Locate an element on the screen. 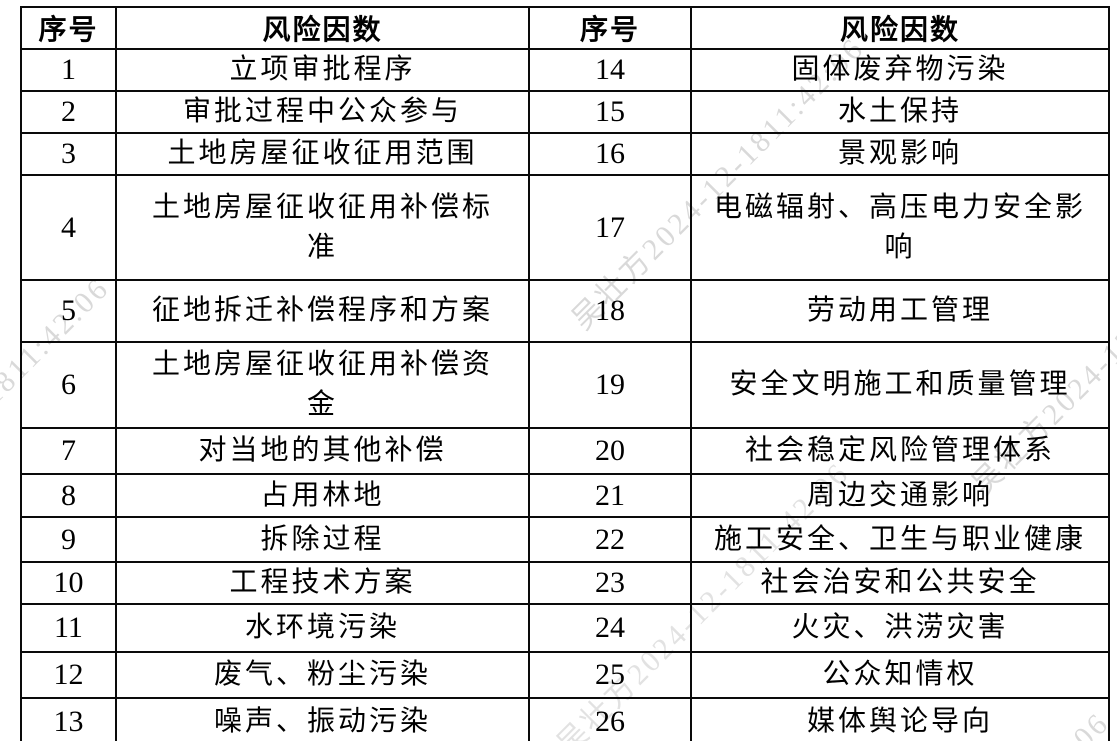  table-row: 8 占用林地 21 周边交通影响 is located at coordinates (565, 495).